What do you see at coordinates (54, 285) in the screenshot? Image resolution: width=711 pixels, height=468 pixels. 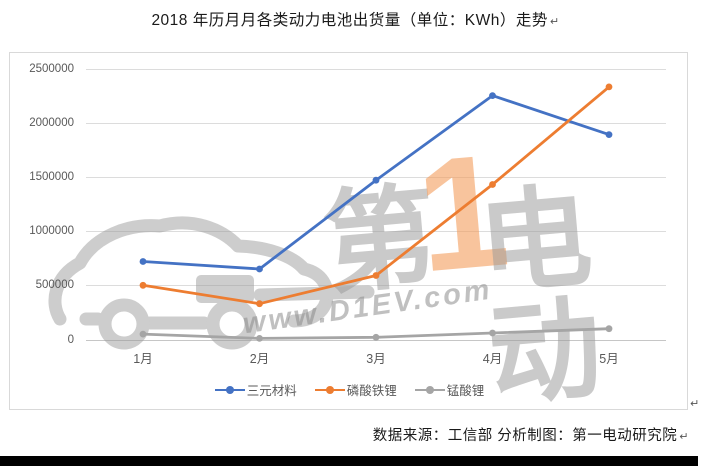 I see `y-tick-label: 500000` at bounding box center [54, 285].